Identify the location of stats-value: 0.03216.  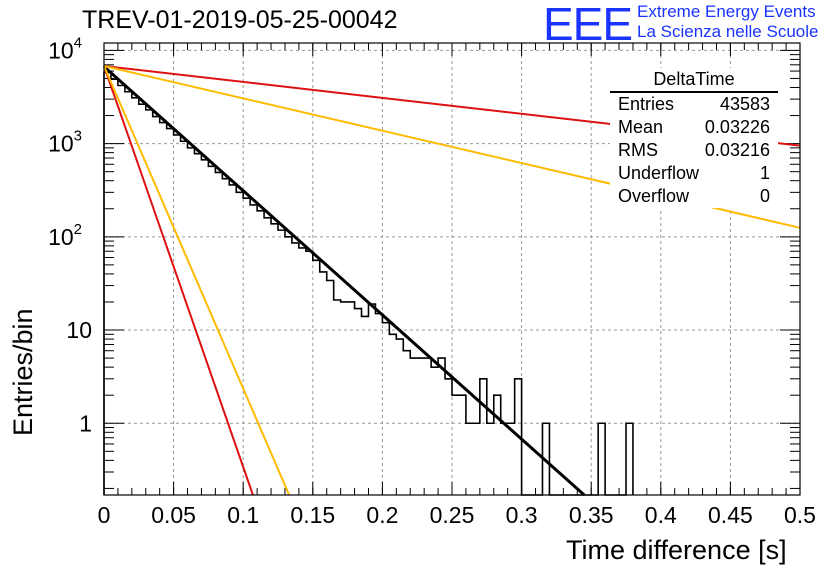
(737, 150).